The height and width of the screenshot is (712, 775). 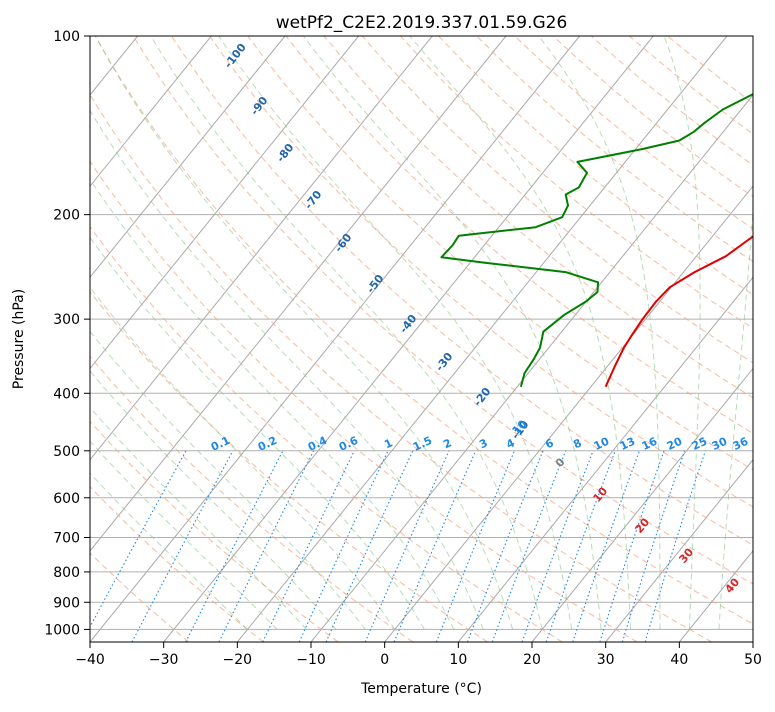 I want to click on mixing-ratio-label: 8, so click(x=577, y=443).